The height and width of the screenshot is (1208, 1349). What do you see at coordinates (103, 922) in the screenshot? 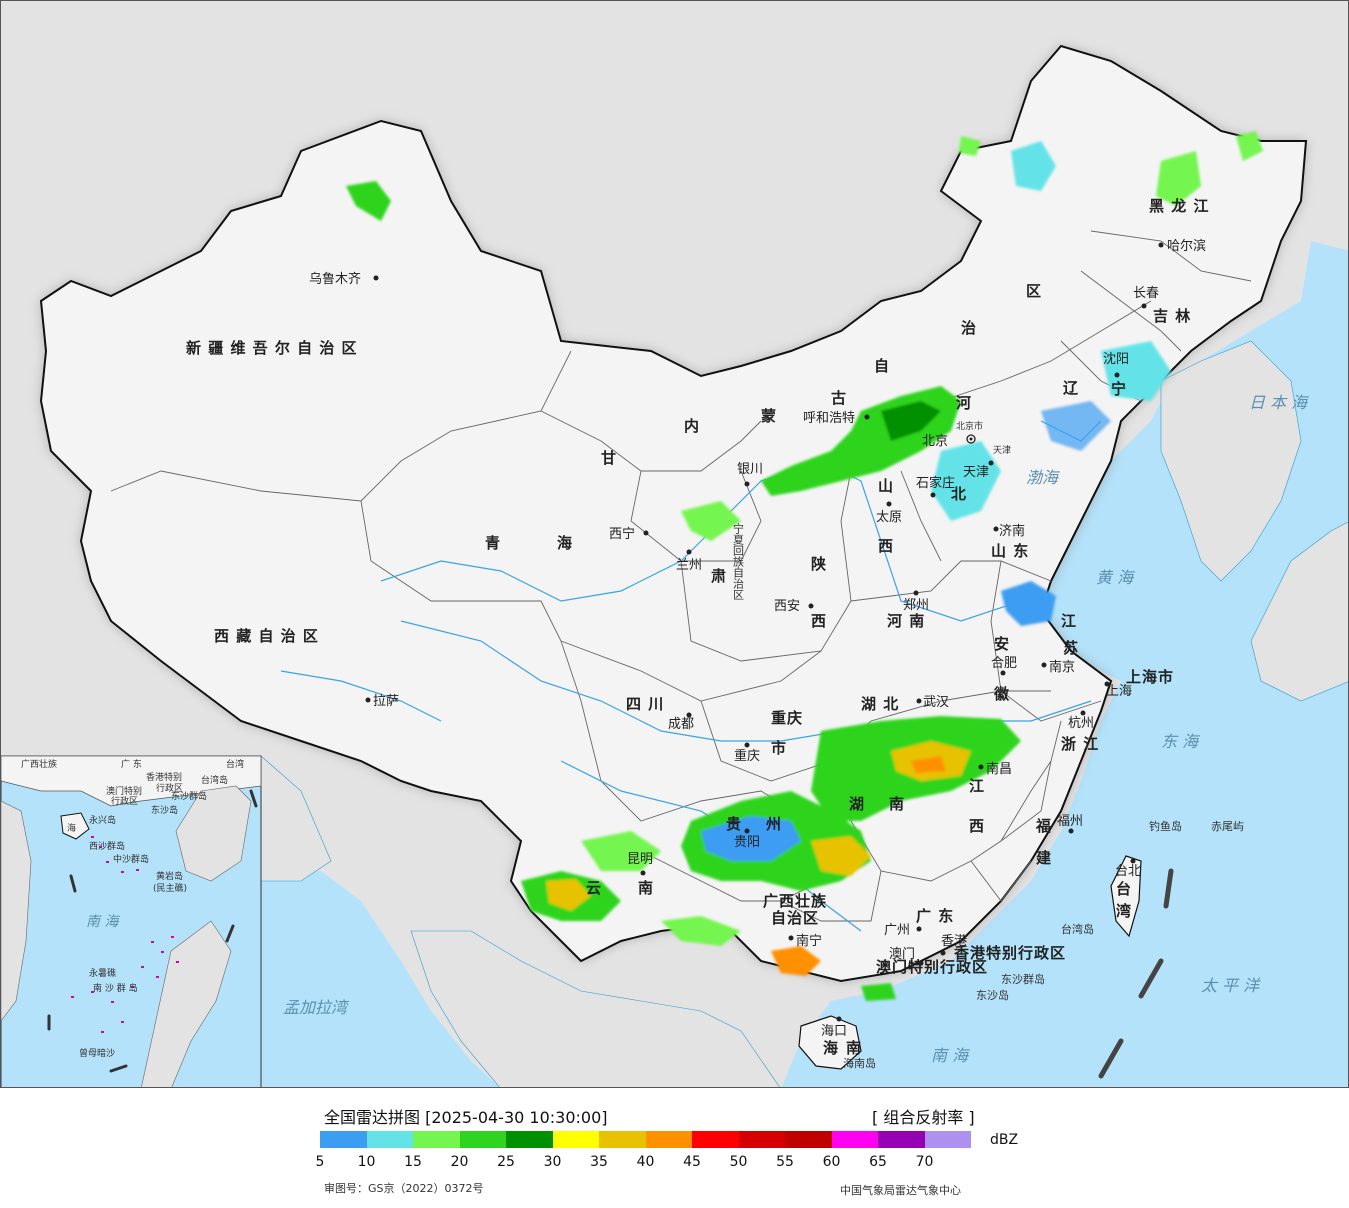
I see `inset-nanhai: 南 海` at bounding box center [103, 922].